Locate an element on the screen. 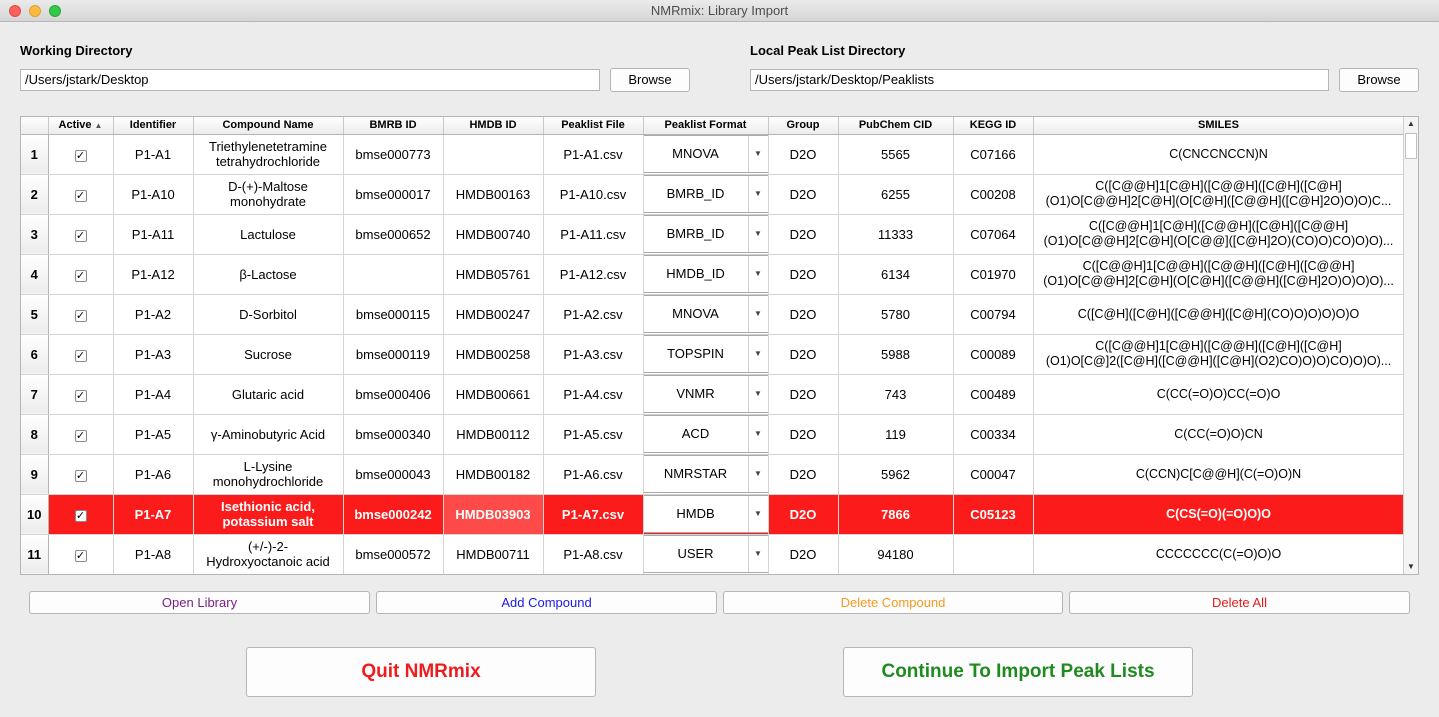  browse-peak-list-directory-button: Browse is located at coordinates (1379, 80).